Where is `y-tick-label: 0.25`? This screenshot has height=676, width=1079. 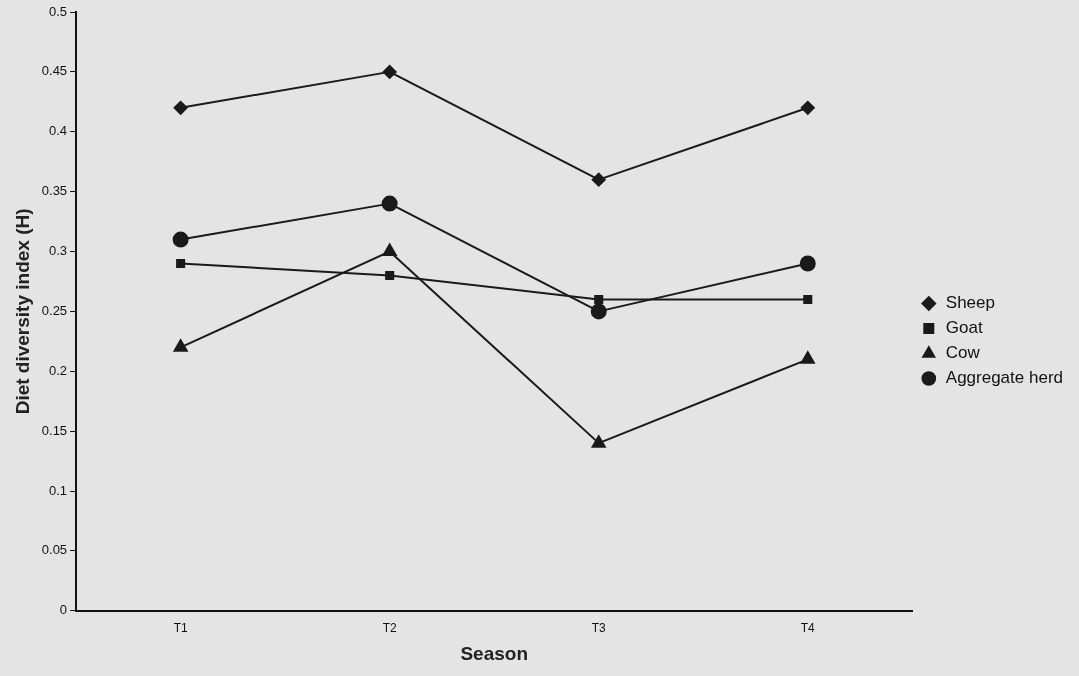
y-tick-label: 0.25 is located at coordinates (54, 310).